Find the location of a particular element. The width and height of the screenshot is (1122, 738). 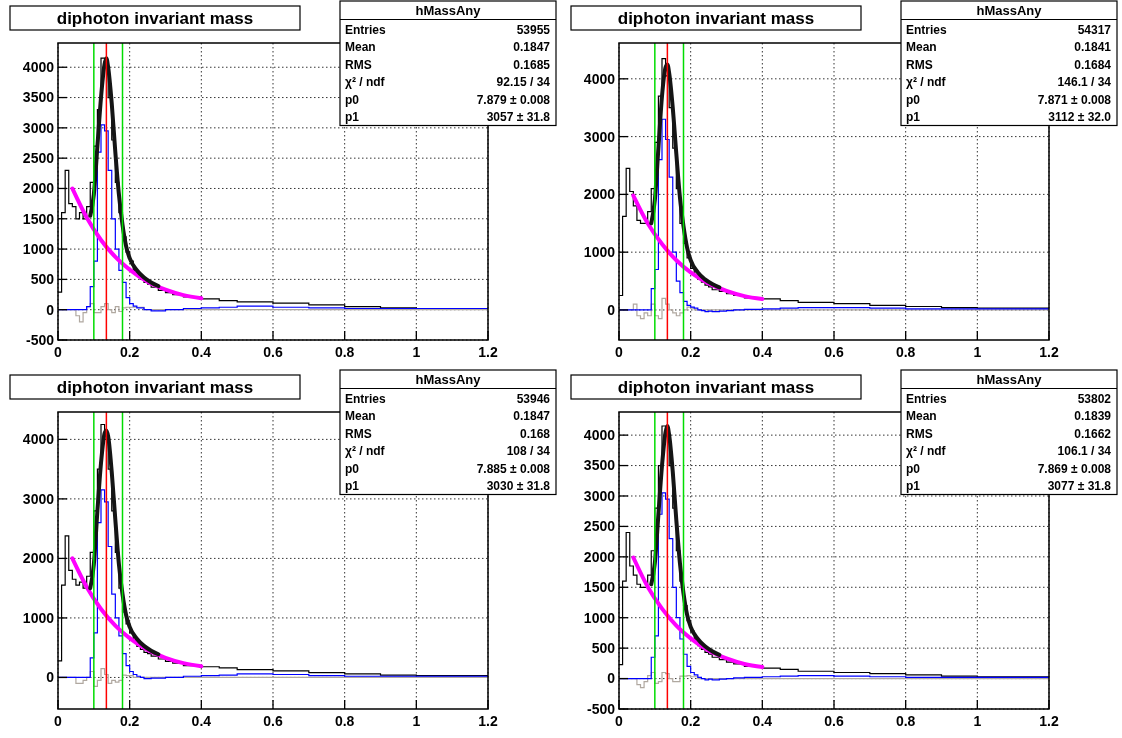

text: 146.1 / 34 is located at coordinates (1084, 82).